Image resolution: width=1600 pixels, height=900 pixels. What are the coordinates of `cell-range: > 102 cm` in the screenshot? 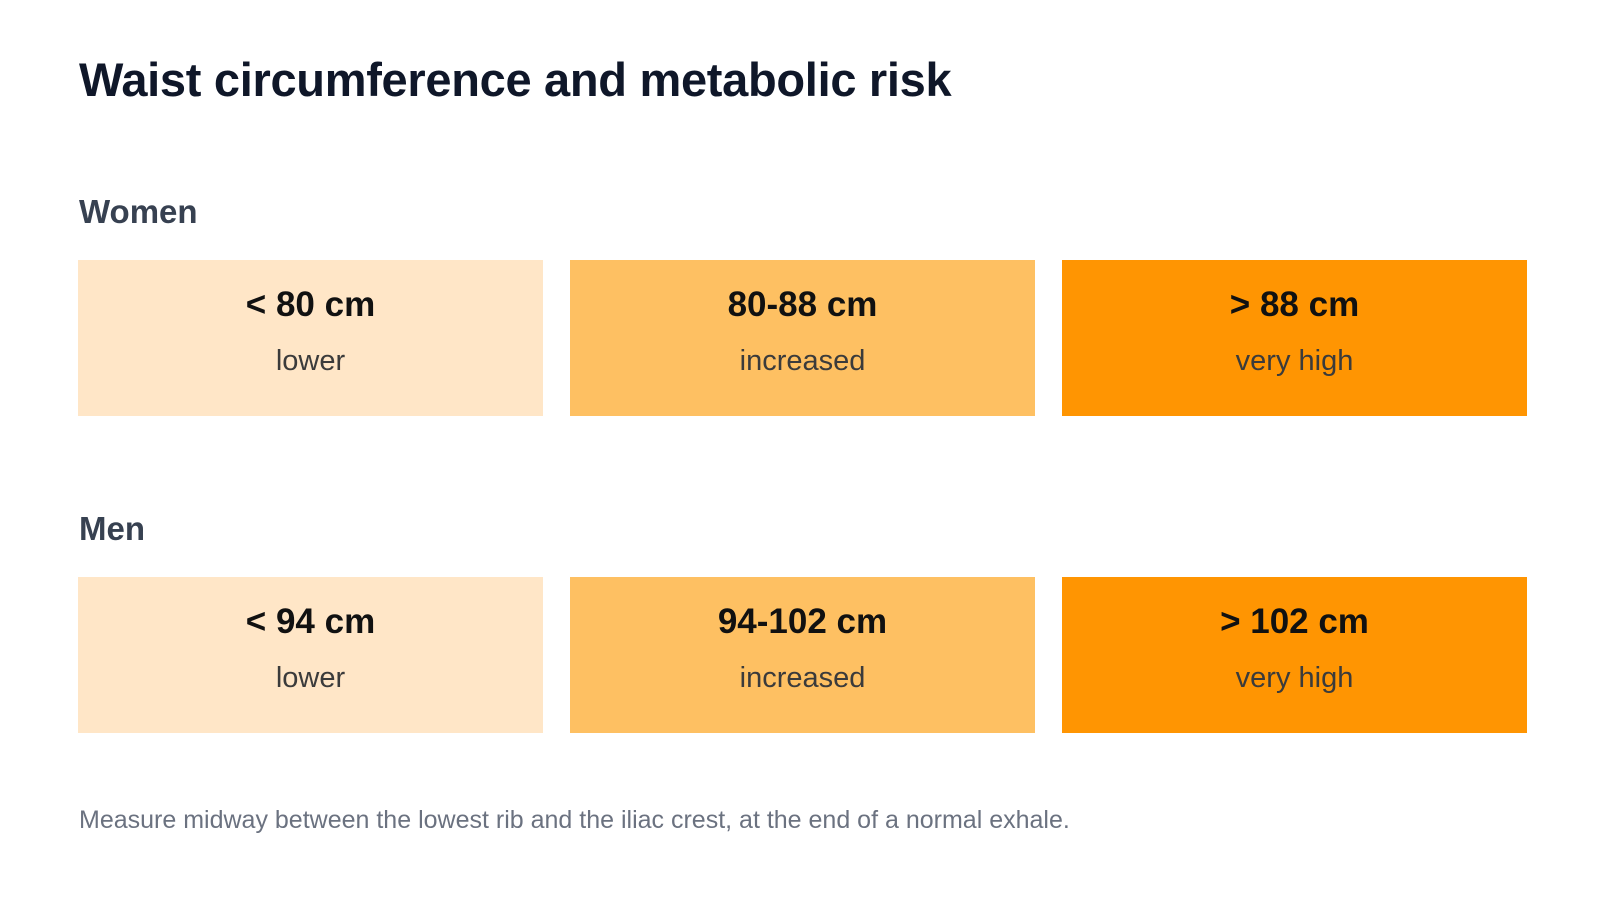 It's located at (1294, 621).